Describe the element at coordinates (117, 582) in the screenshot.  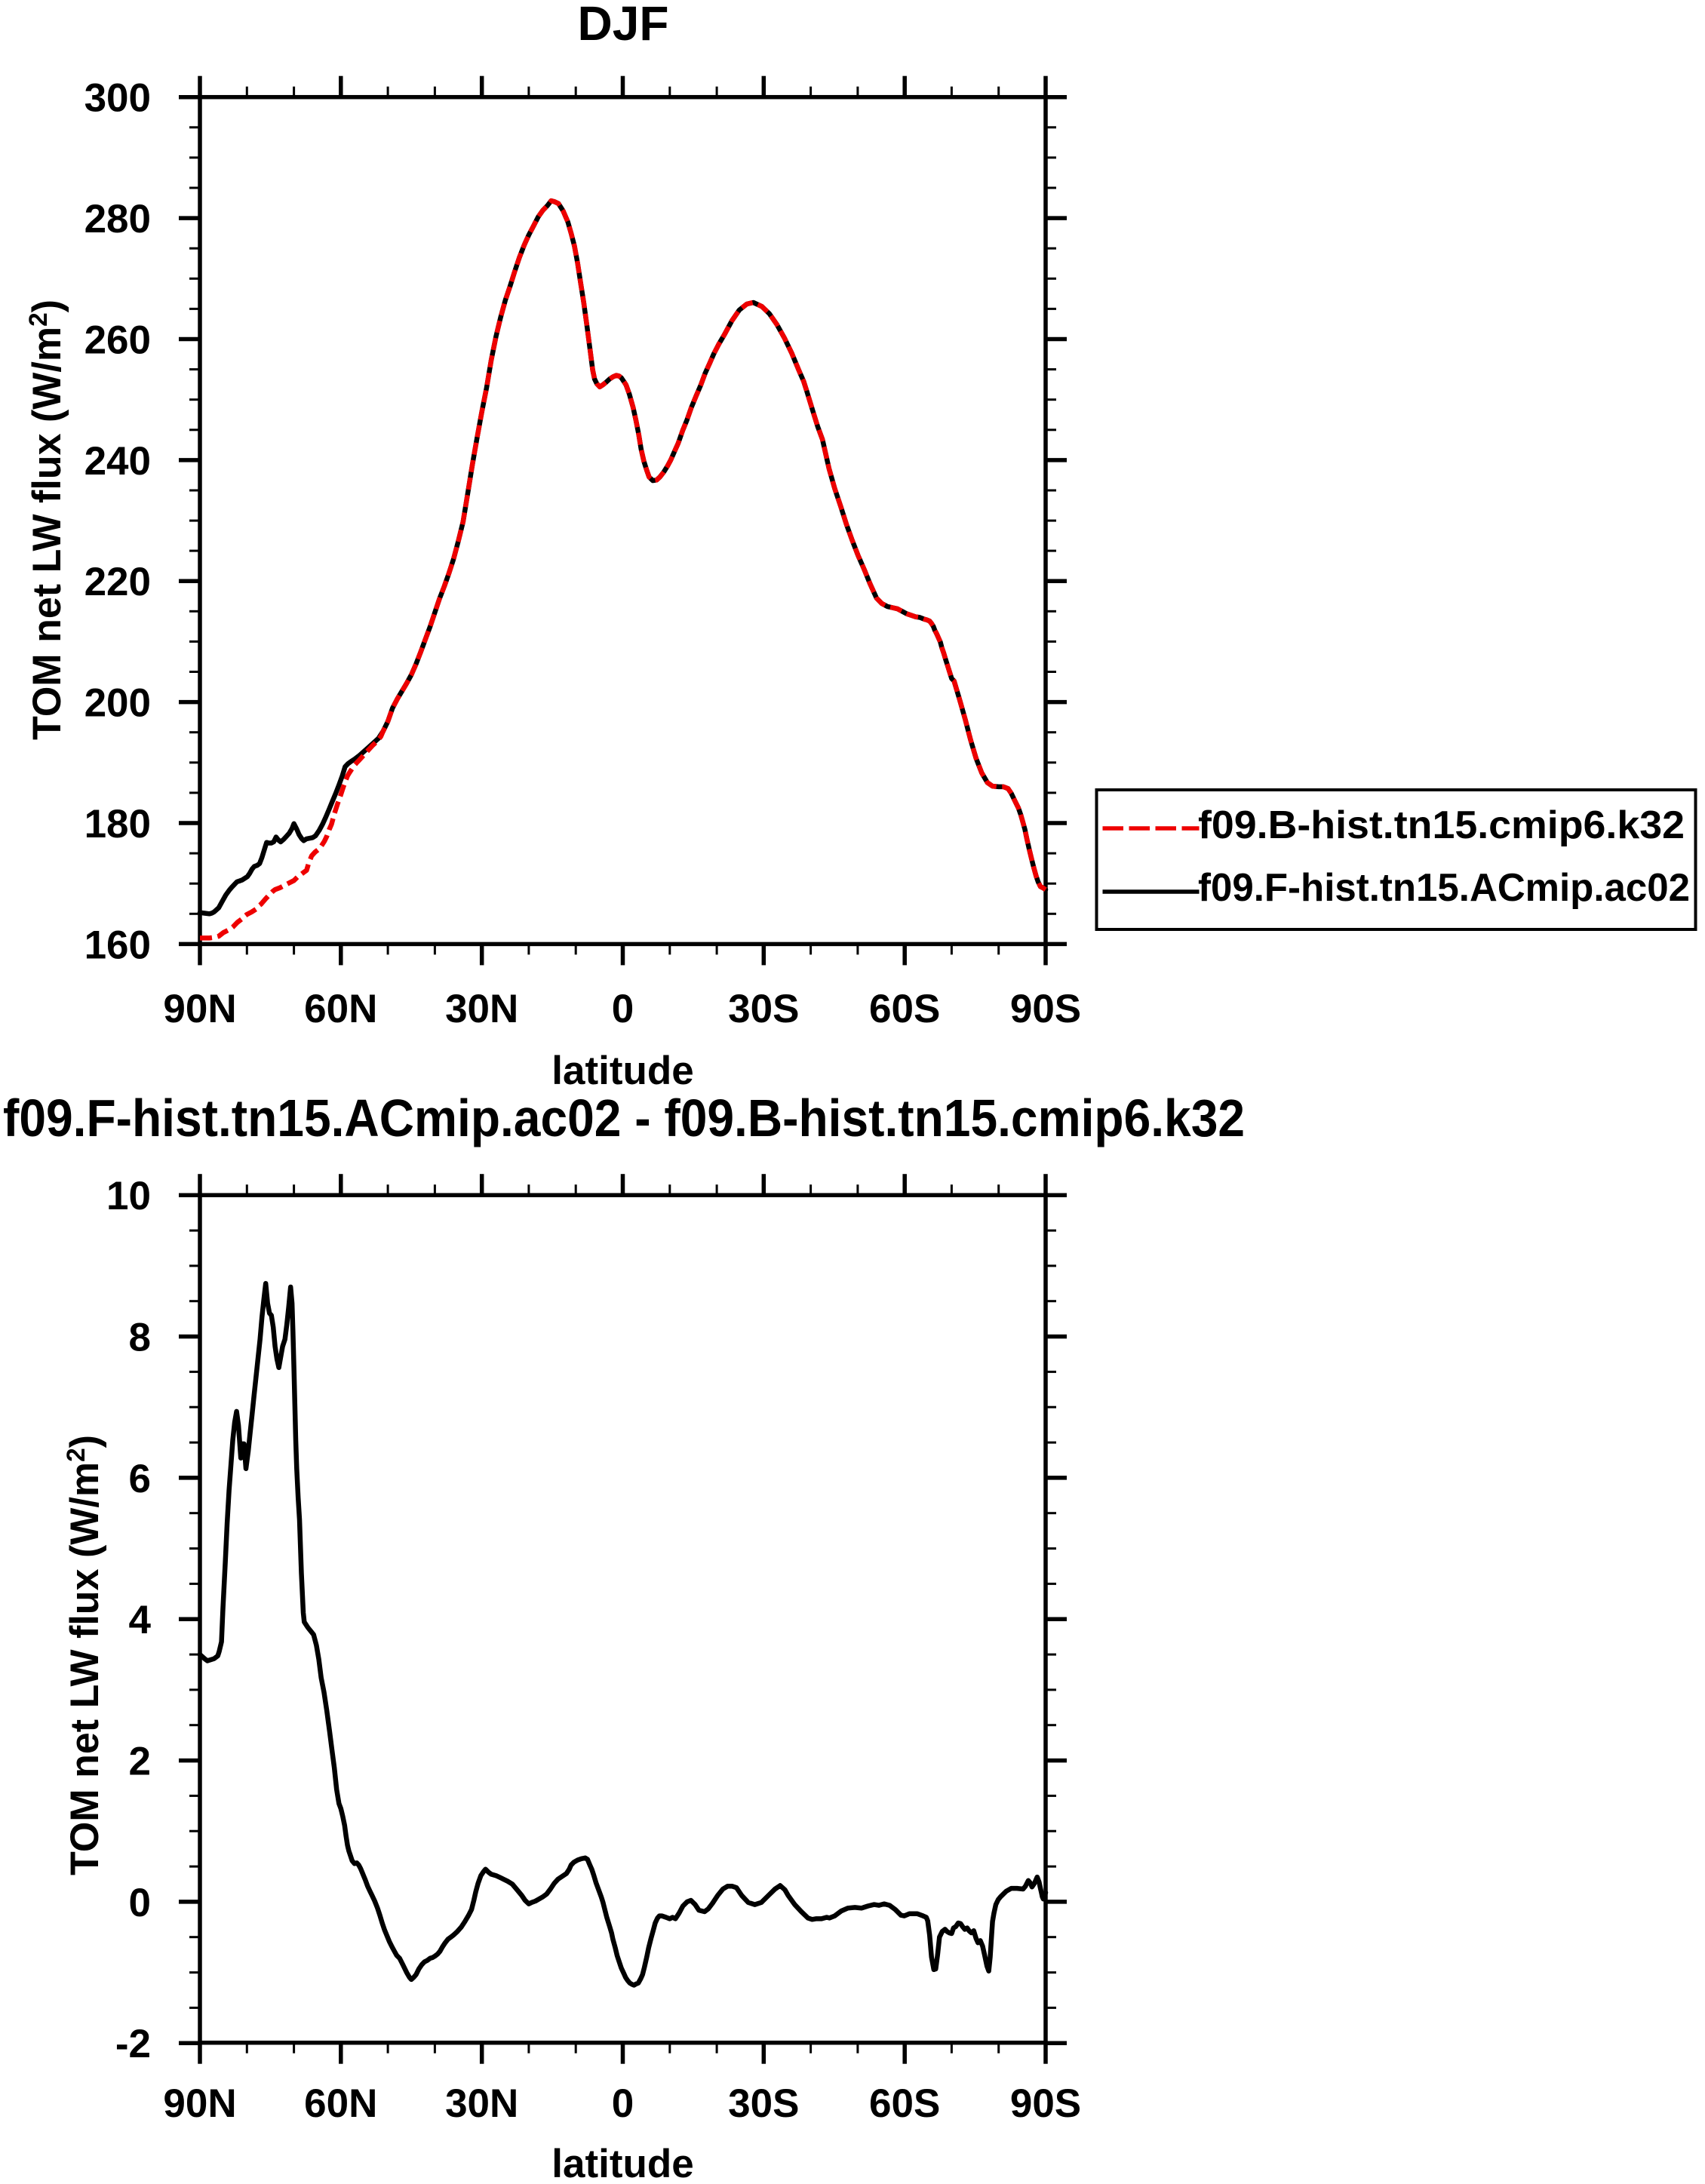
I see `svg-text: 220` at that location.